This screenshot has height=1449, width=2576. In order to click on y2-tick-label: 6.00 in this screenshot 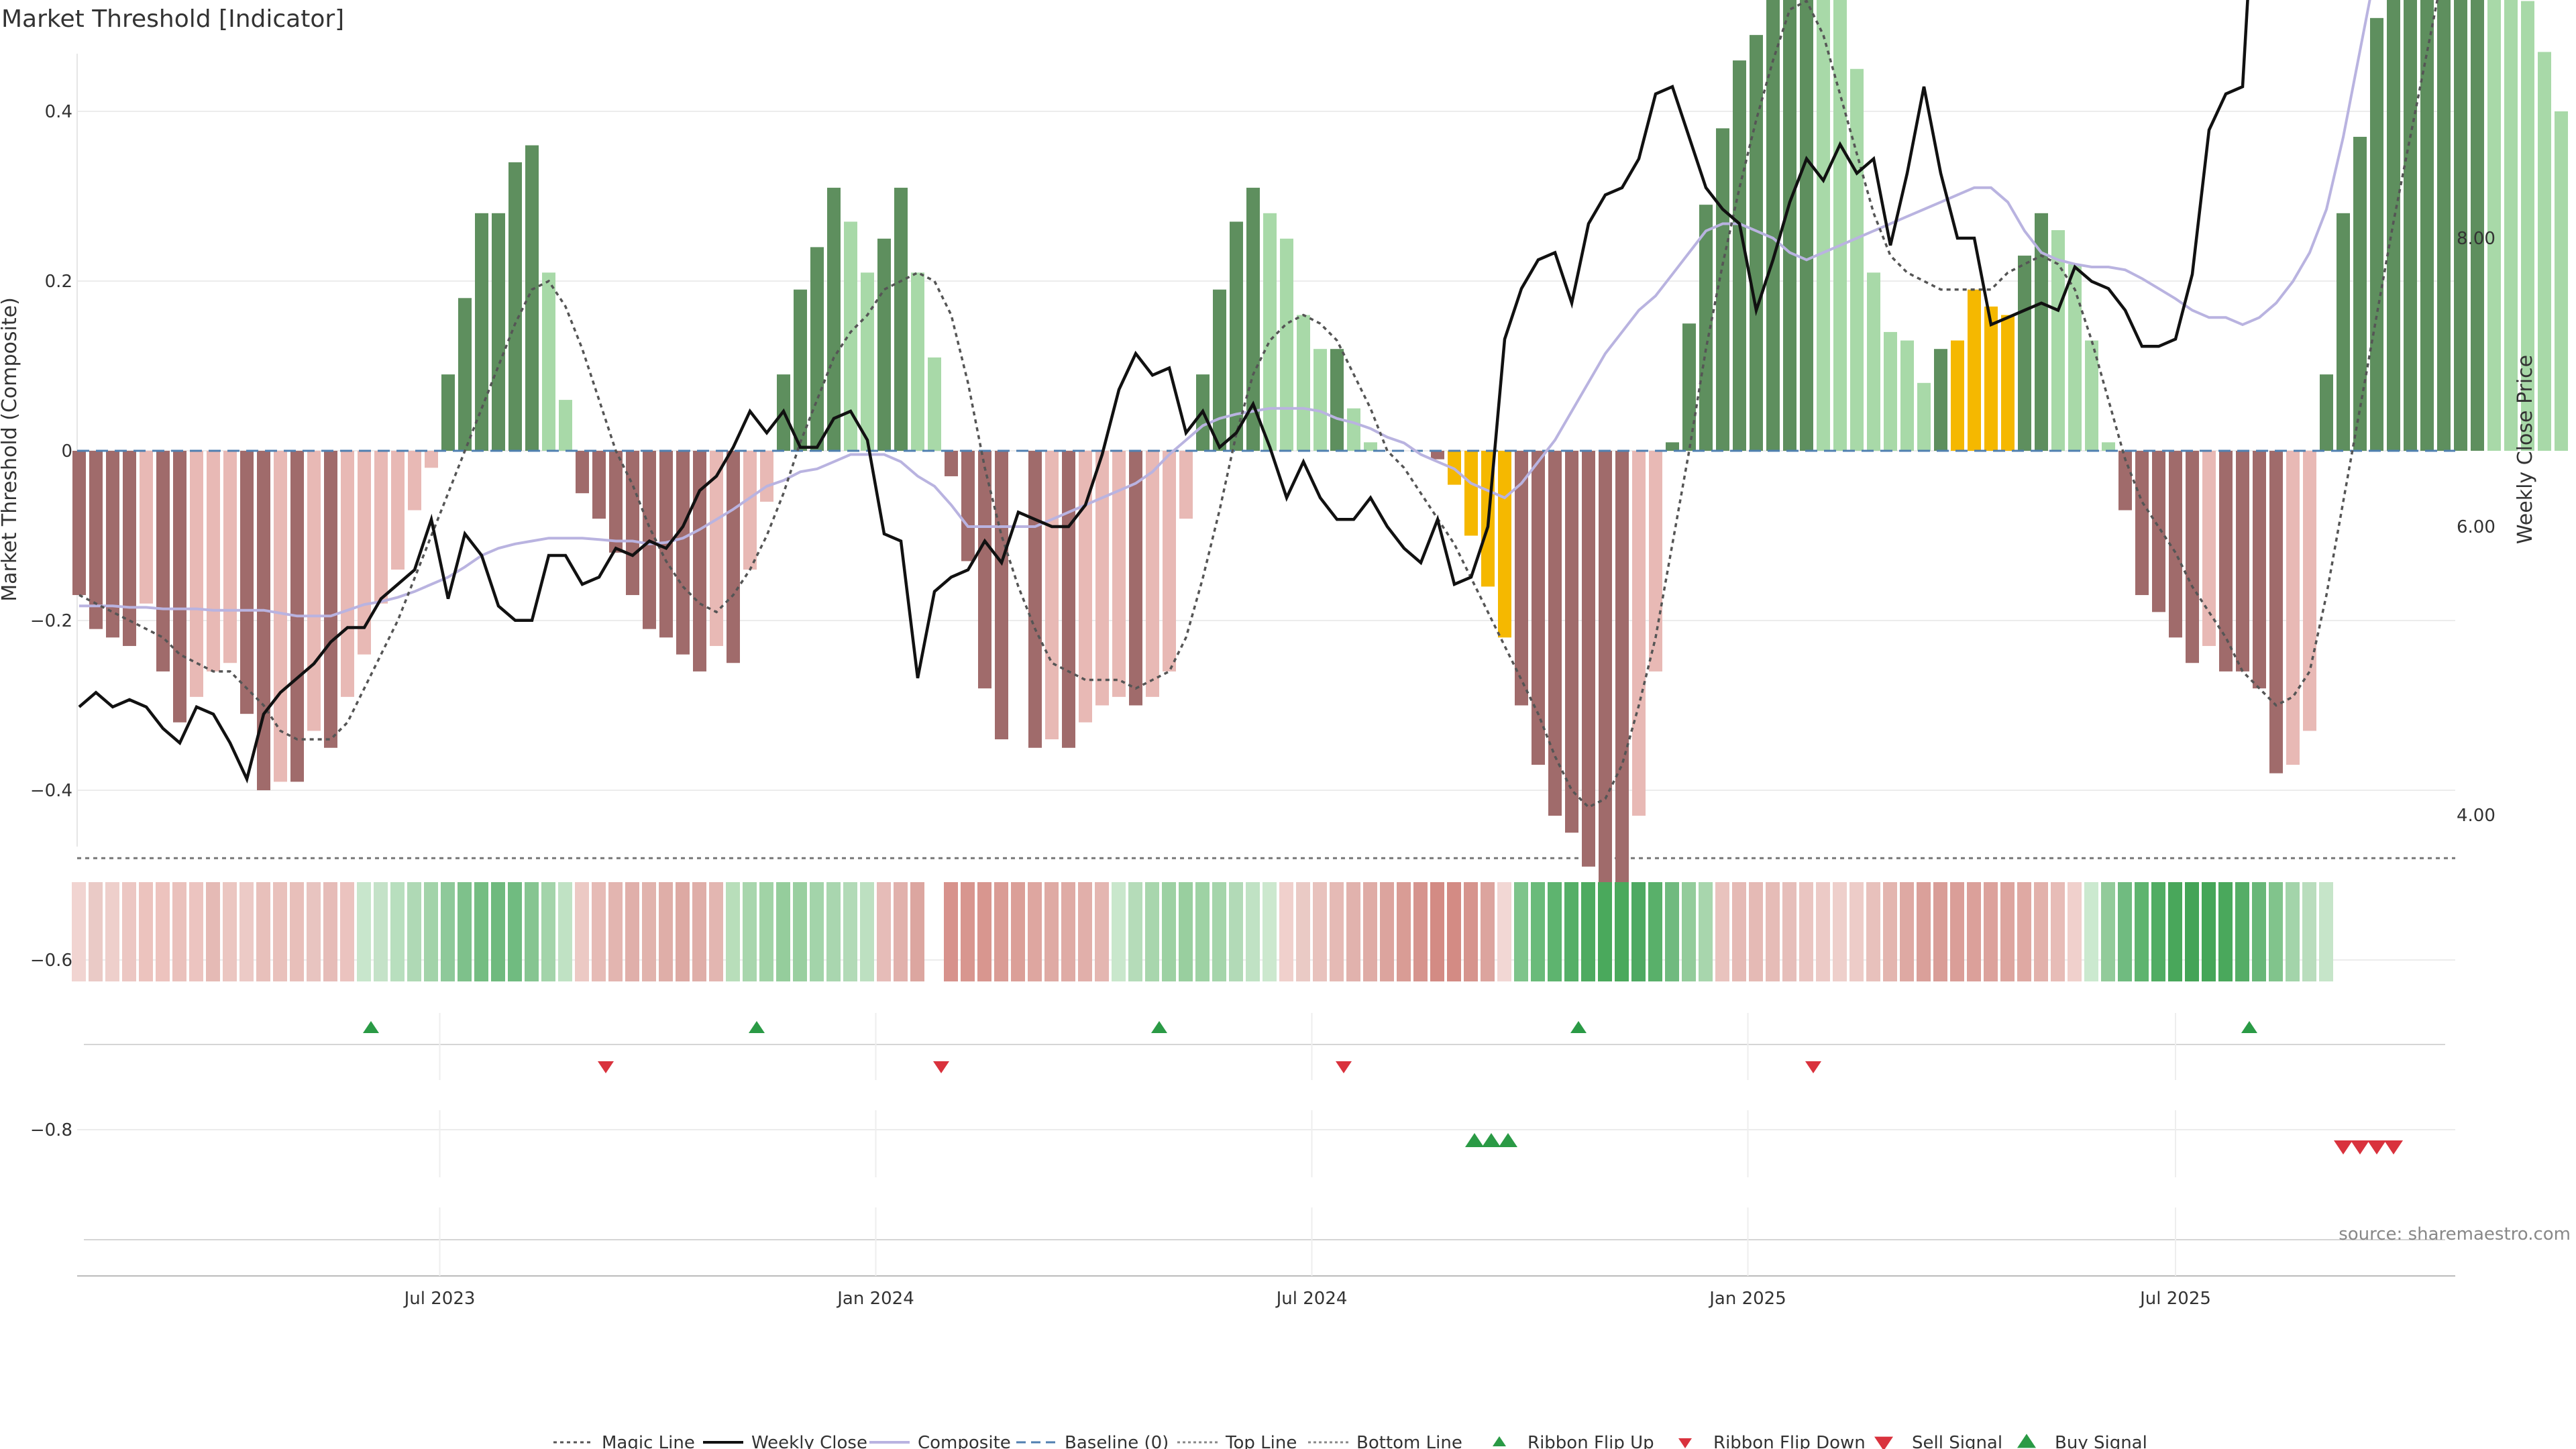, I will do `click(2476, 527)`.